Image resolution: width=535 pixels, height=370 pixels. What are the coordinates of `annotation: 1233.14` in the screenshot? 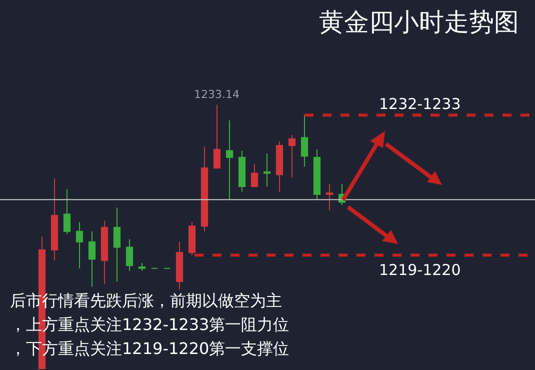 It's located at (217, 94).